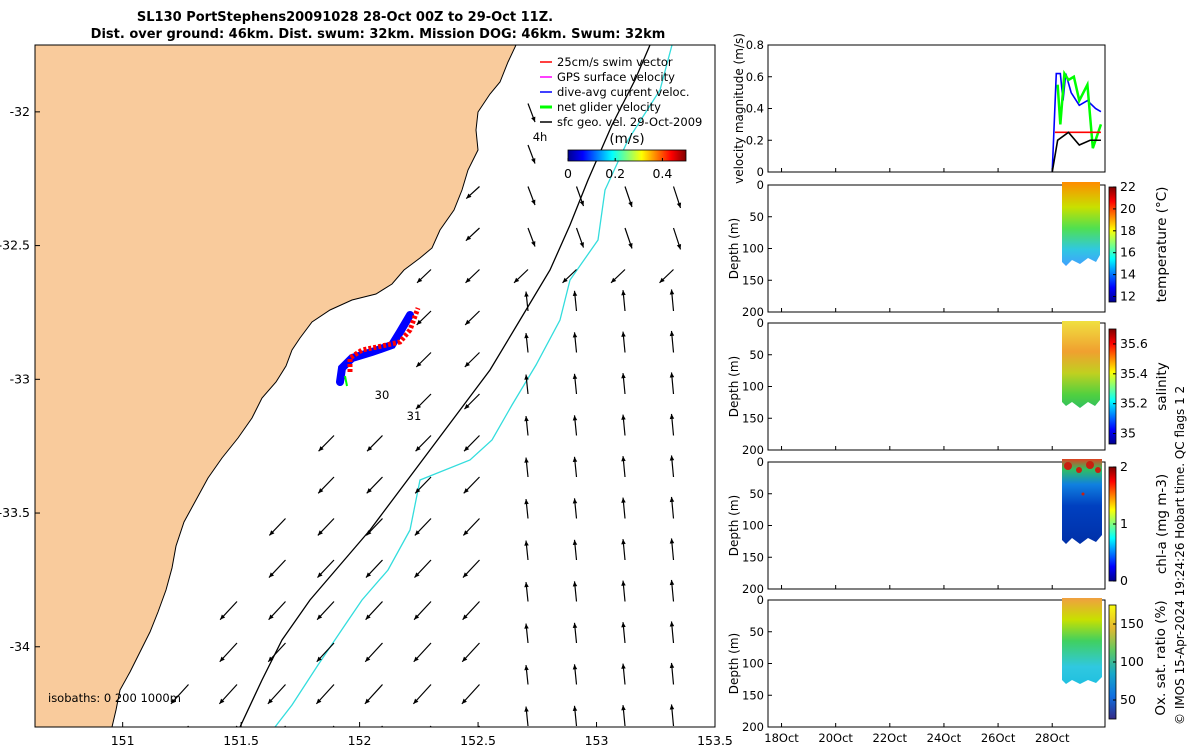  I want to click on colorbar-tick-label: 18, so click(1128, 230).